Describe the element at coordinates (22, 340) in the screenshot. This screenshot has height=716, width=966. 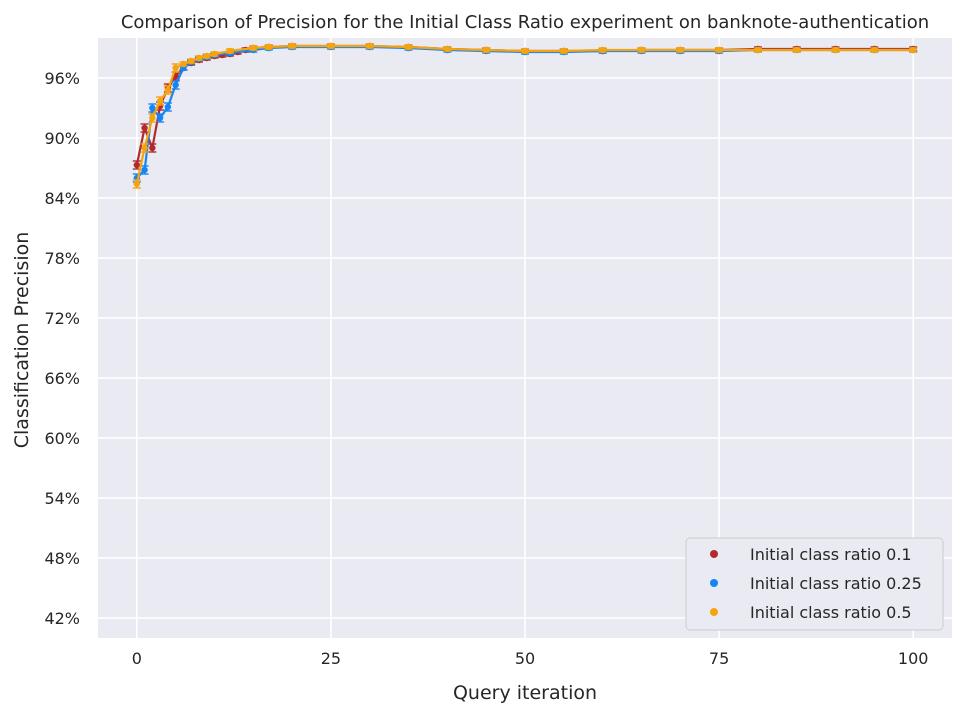
I see `y-axis-label: Classification Precision` at that location.